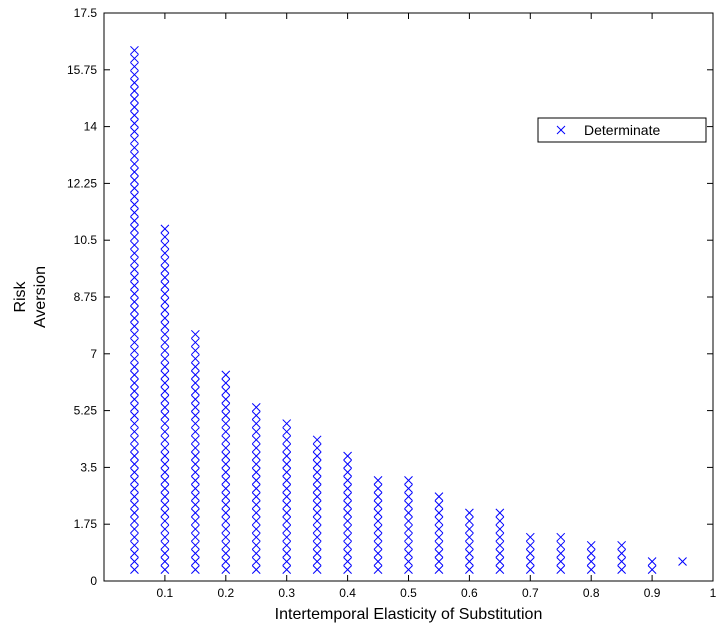  Describe the element at coordinates (561, 130) in the screenshot. I see `legend-marker-x-icon` at that location.